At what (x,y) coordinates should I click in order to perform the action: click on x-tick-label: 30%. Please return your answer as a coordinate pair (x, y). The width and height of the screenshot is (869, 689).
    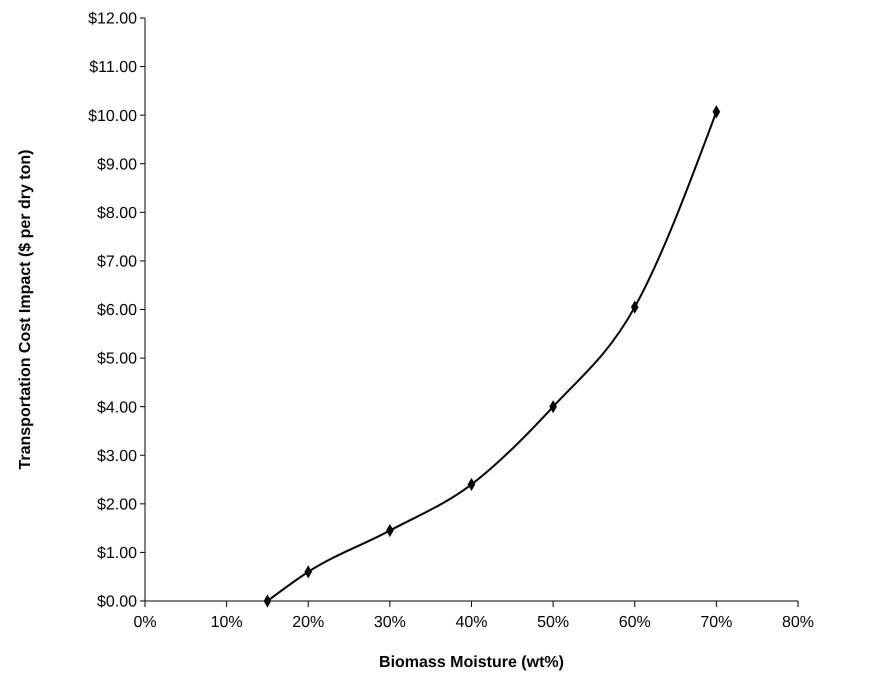
    Looking at the image, I should click on (390, 622).